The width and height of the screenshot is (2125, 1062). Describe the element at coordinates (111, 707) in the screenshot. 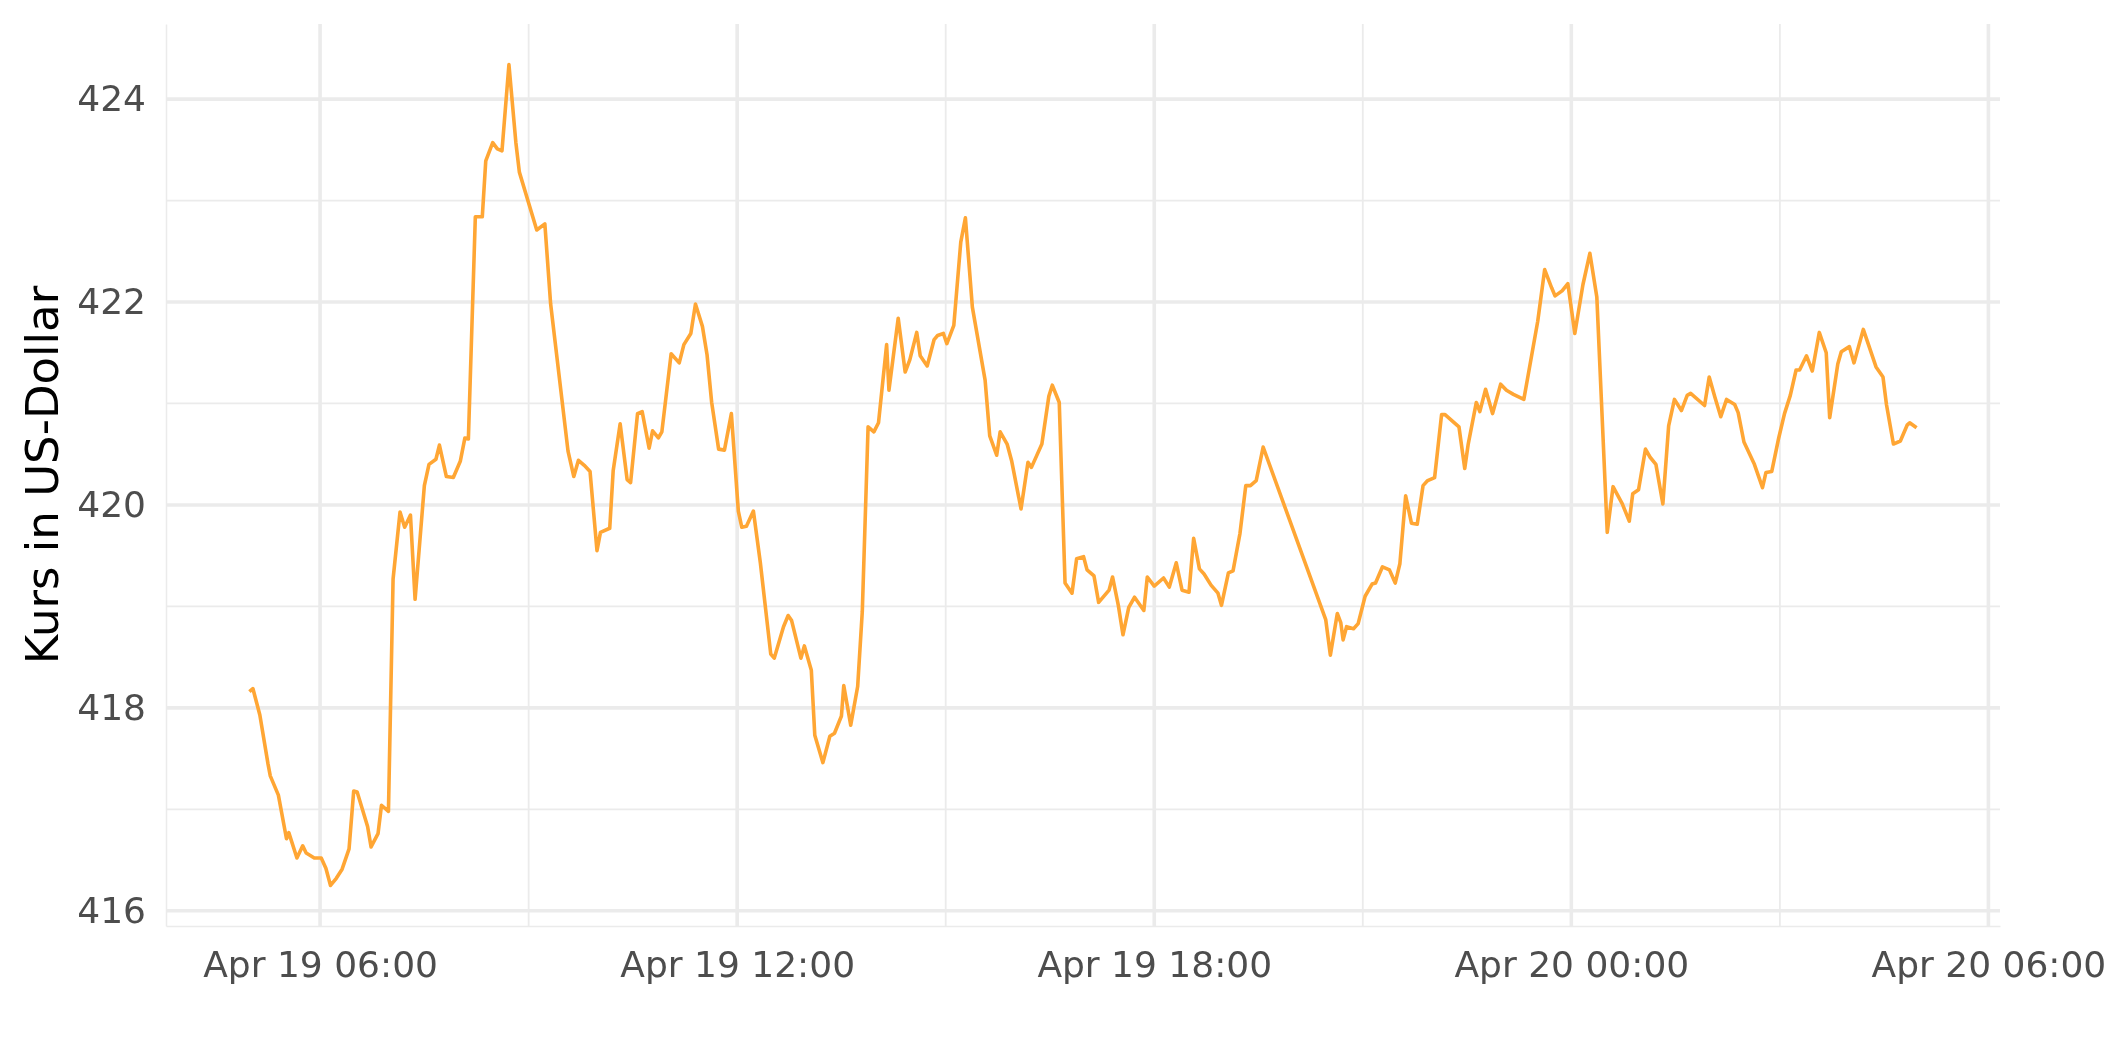

I see `y-tick-label: 418` at that location.